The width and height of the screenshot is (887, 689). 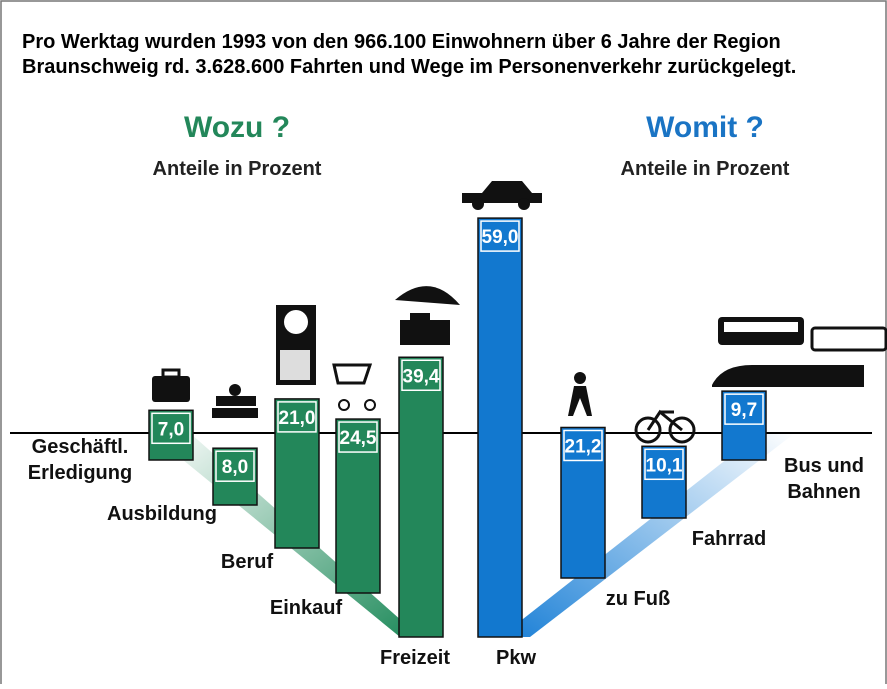 What do you see at coordinates (824, 466) in the screenshot?
I see `category-label: Bus und` at bounding box center [824, 466].